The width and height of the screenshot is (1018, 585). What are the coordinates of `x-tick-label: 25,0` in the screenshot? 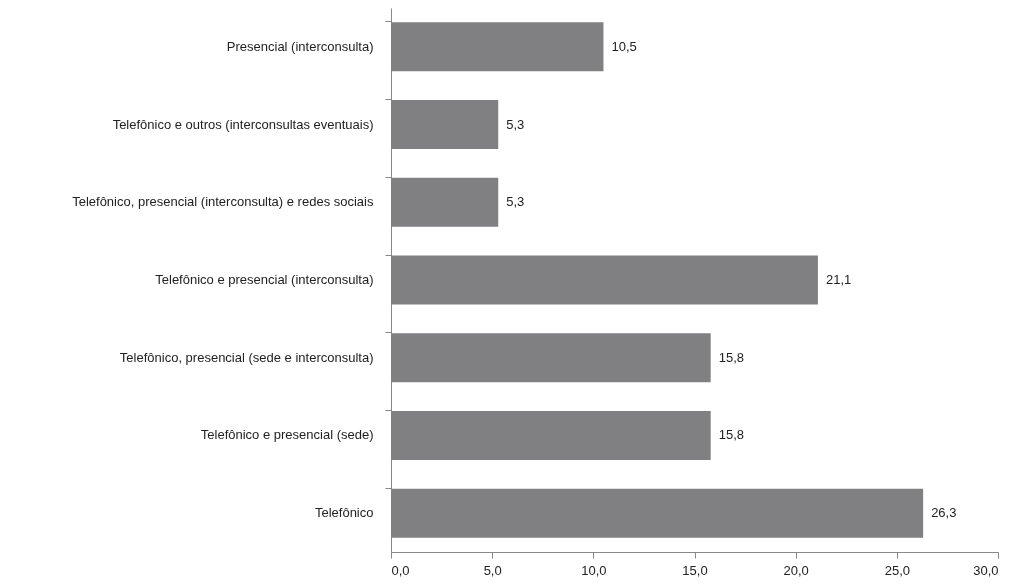 It's located at (897, 570).